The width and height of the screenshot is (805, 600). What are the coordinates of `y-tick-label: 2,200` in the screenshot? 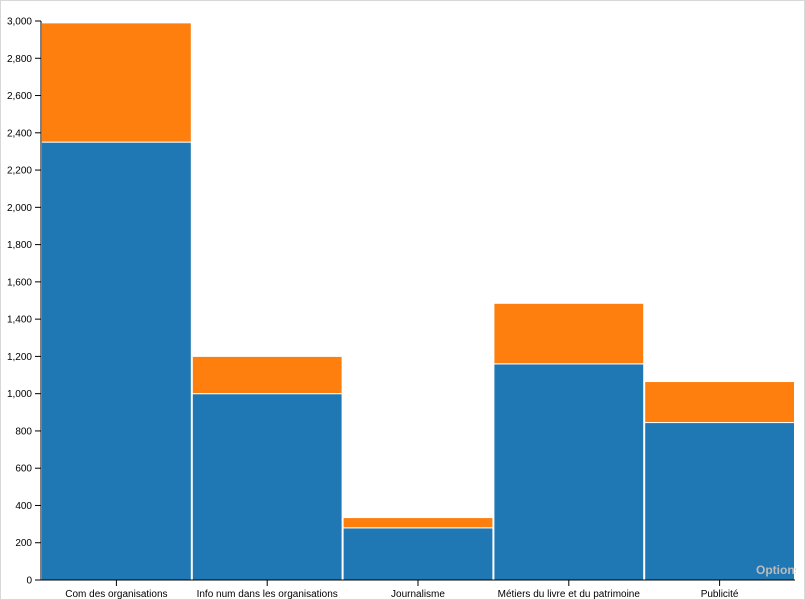 It's located at (19, 171).